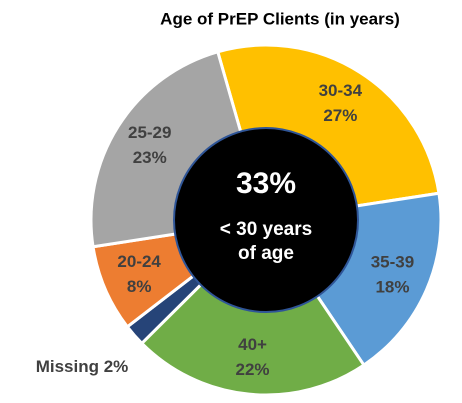 This screenshot has height=403, width=462. Describe the element at coordinates (266, 253) in the screenshot. I see `center-text: of age` at that location.